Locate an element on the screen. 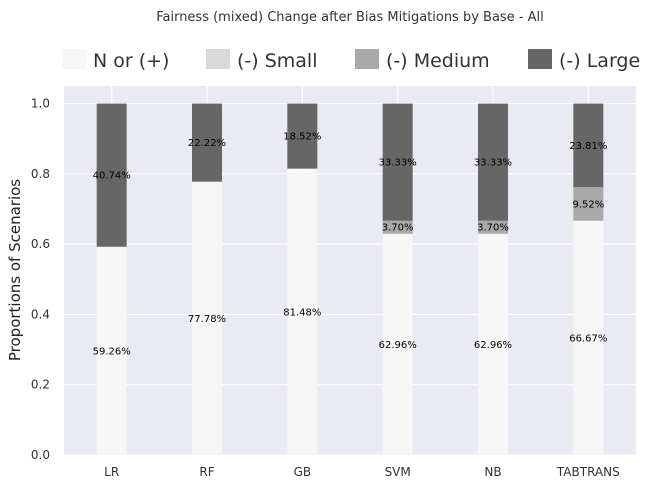  data-label: 81.48% is located at coordinates (302, 312).